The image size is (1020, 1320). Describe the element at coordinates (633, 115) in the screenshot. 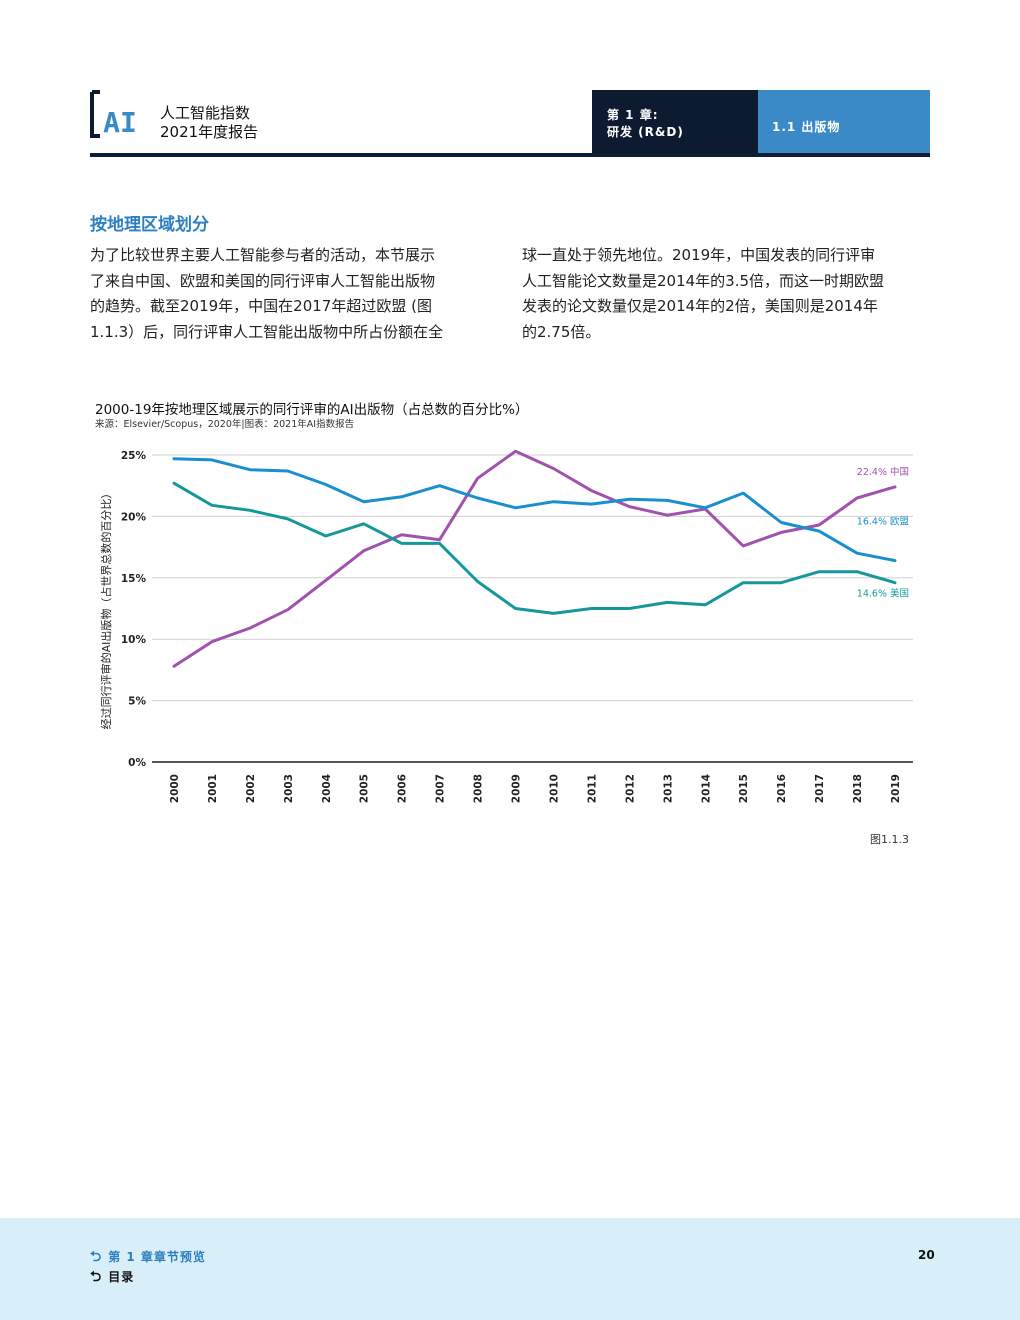

I see `chapter-number: 第 1 章:` at that location.